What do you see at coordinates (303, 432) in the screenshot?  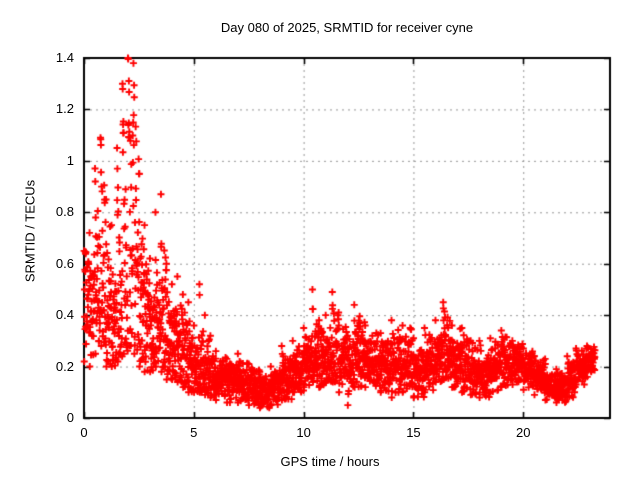 I see `x-tick-label: 10` at bounding box center [303, 432].